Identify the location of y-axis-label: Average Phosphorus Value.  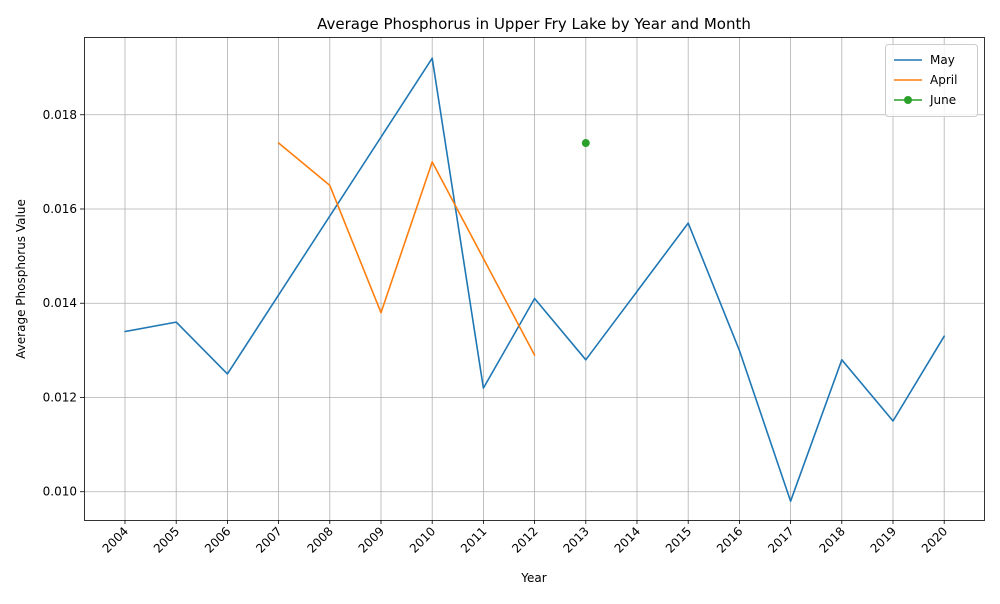
(21, 279).